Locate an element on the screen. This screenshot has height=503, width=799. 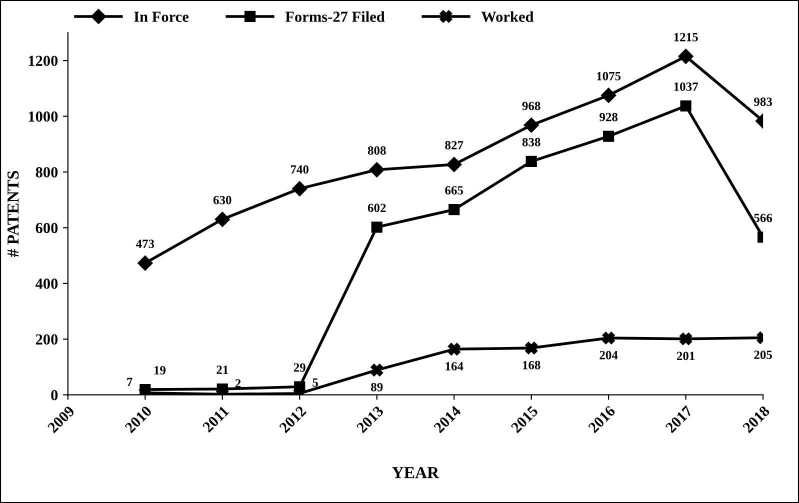
data-label: 740 is located at coordinates (299, 169).